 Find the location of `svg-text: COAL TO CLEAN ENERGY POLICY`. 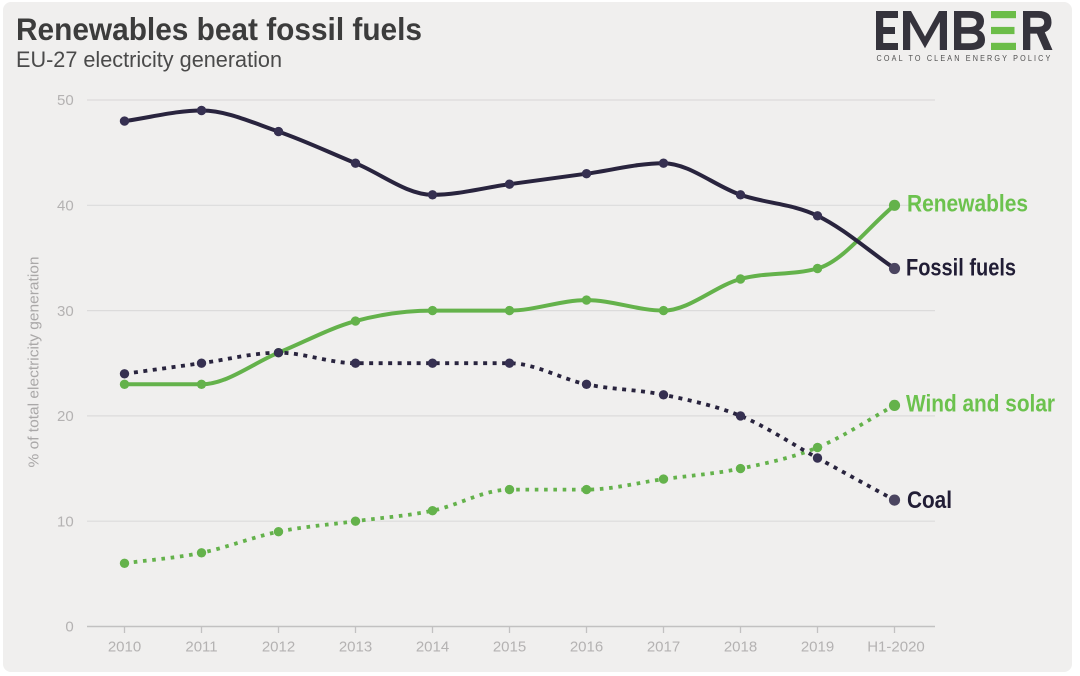

svg-text: COAL TO CLEAN ENERGY POLICY is located at coordinates (965, 58).